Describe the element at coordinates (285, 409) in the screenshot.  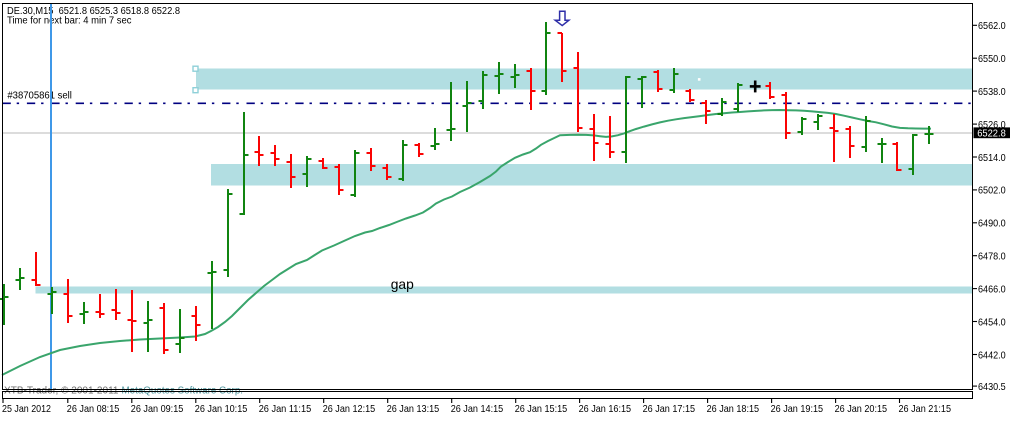
I see `svg-text: 26 Jan 11:15` at that location.